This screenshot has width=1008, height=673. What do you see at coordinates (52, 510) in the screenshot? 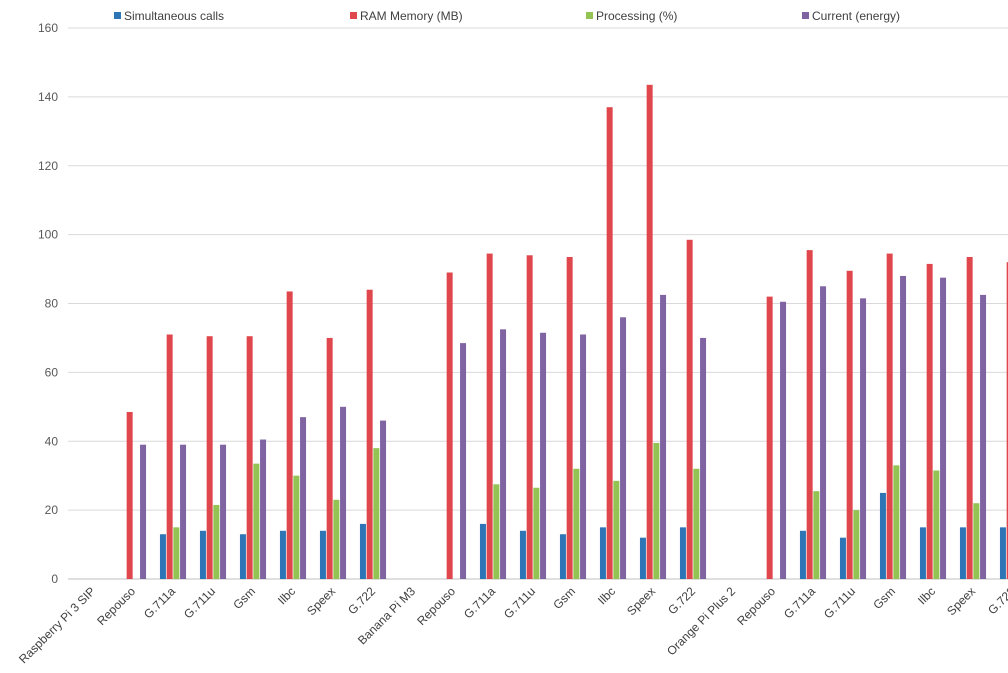
I see `y-tick-label: 20` at bounding box center [52, 510].